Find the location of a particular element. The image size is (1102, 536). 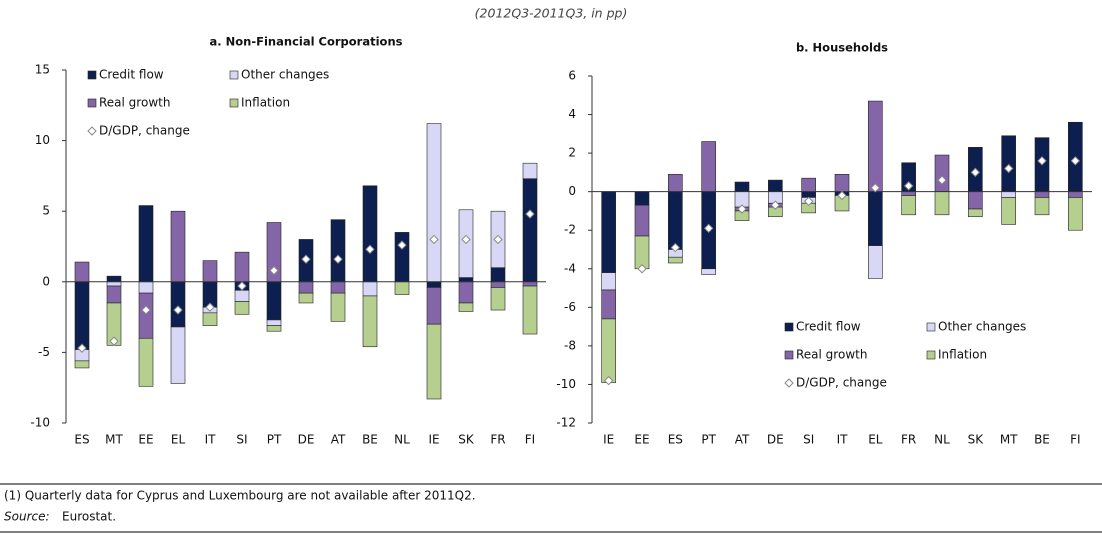

y-tick-label: -5 is located at coordinates (44, 352).